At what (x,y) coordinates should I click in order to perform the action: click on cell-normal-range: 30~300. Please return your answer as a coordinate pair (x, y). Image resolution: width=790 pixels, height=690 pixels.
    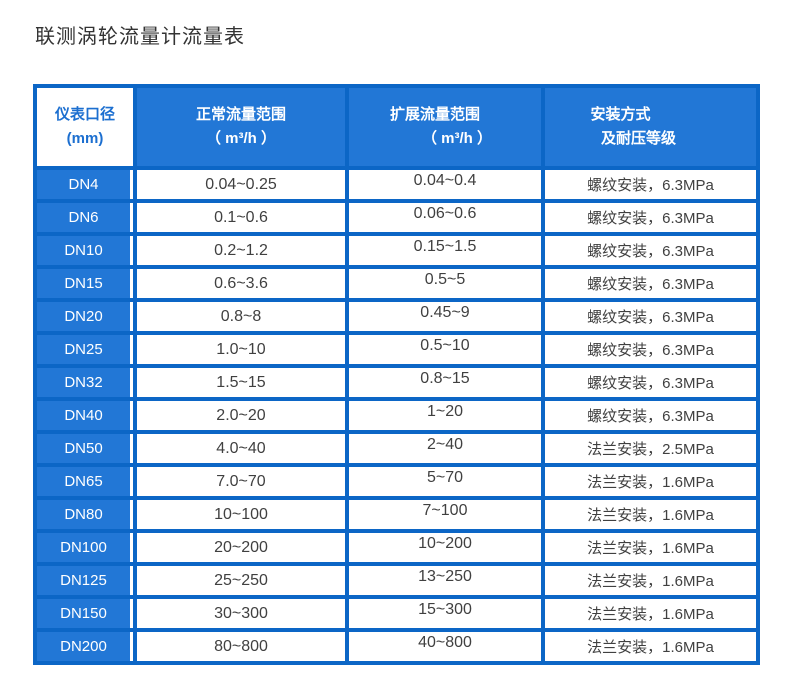
    Looking at the image, I should click on (241, 613).